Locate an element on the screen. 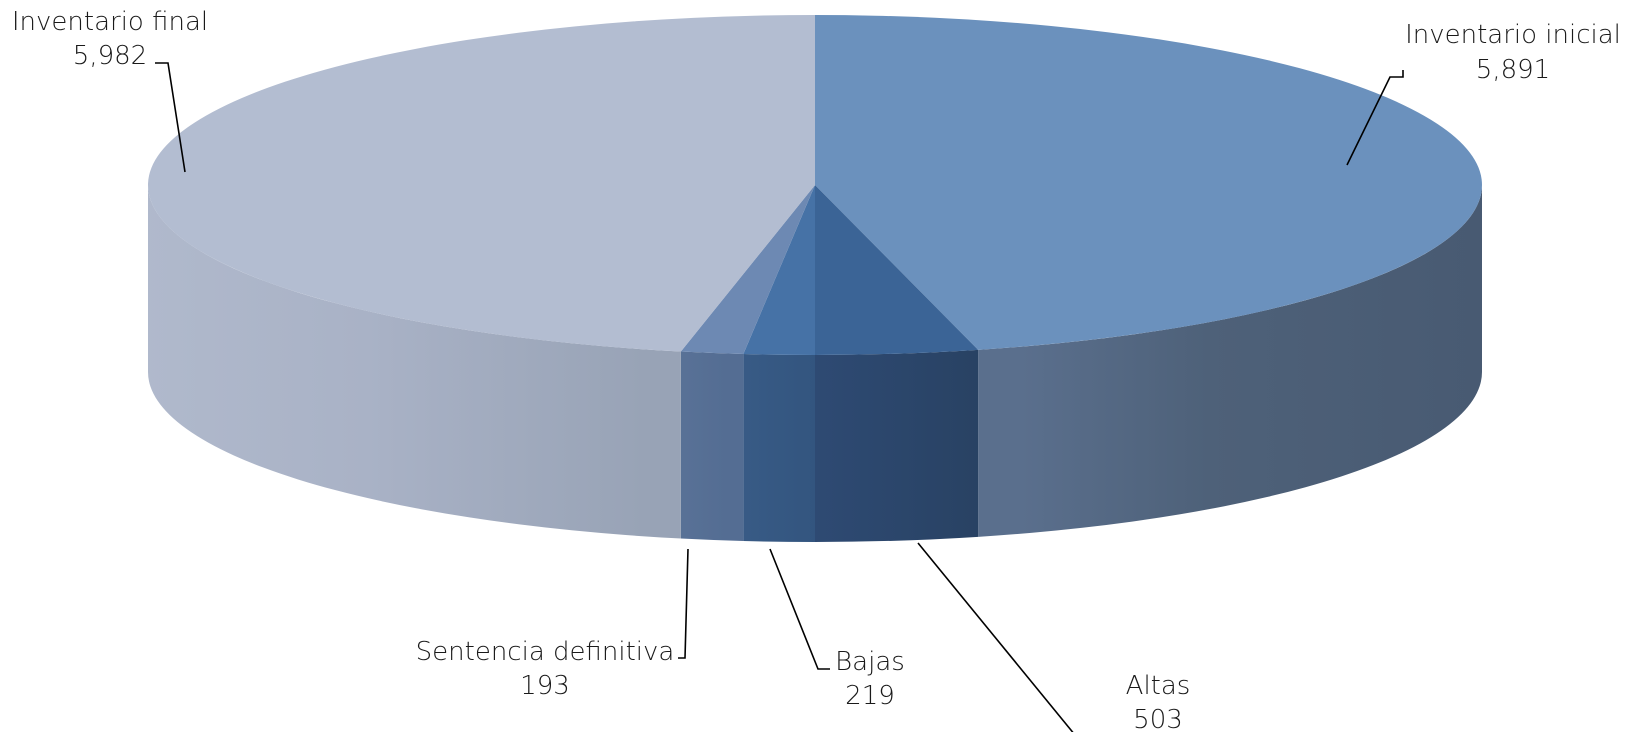 The height and width of the screenshot is (732, 1637). slice-label-sentencia-definitiva: Sentencia definitiva is located at coordinates (545, 652).